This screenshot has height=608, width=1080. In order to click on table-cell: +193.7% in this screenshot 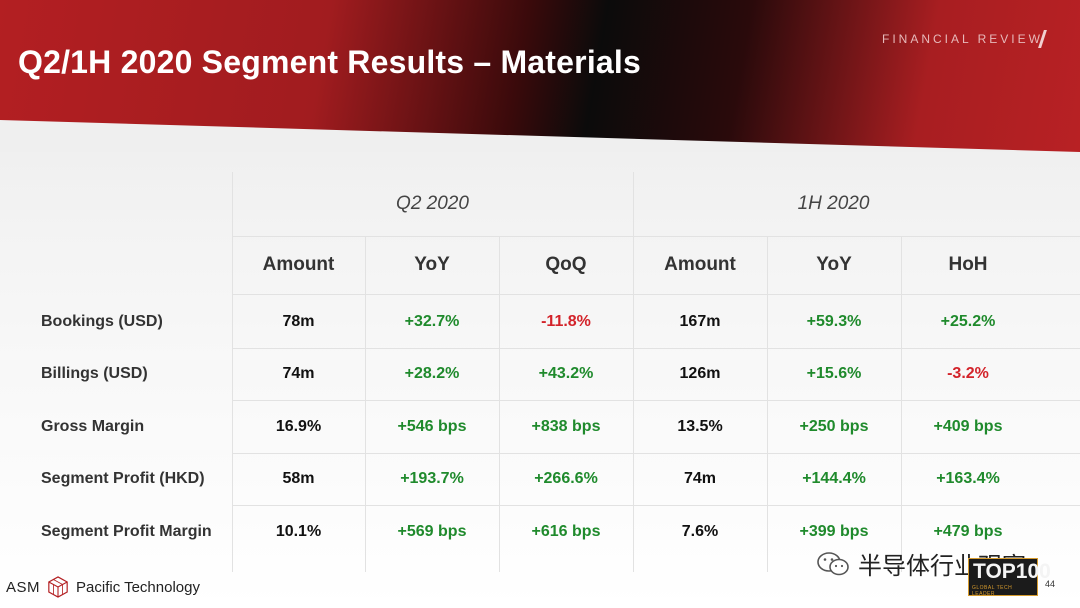, I will do `click(432, 478)`.